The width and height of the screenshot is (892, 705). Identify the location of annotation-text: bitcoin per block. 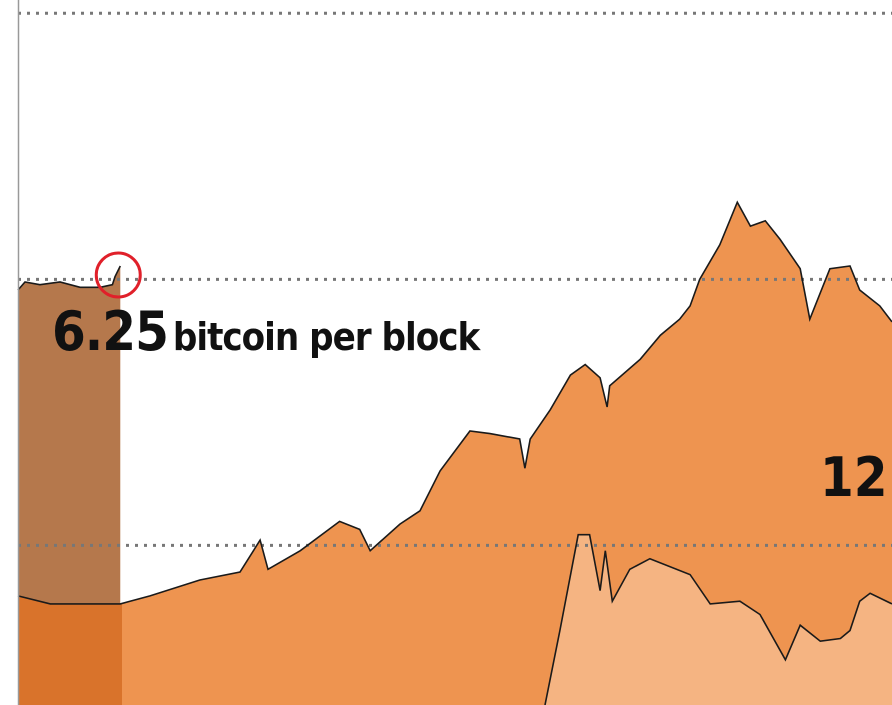
(326, 337).